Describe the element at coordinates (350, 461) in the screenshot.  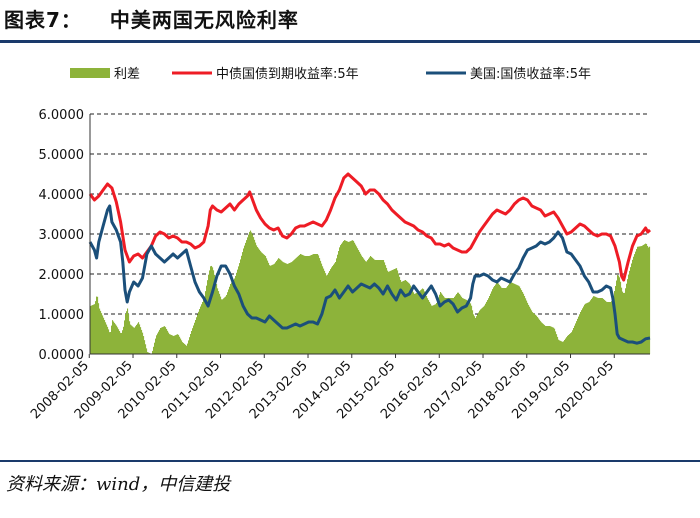
I see `footer-rule` at that location.